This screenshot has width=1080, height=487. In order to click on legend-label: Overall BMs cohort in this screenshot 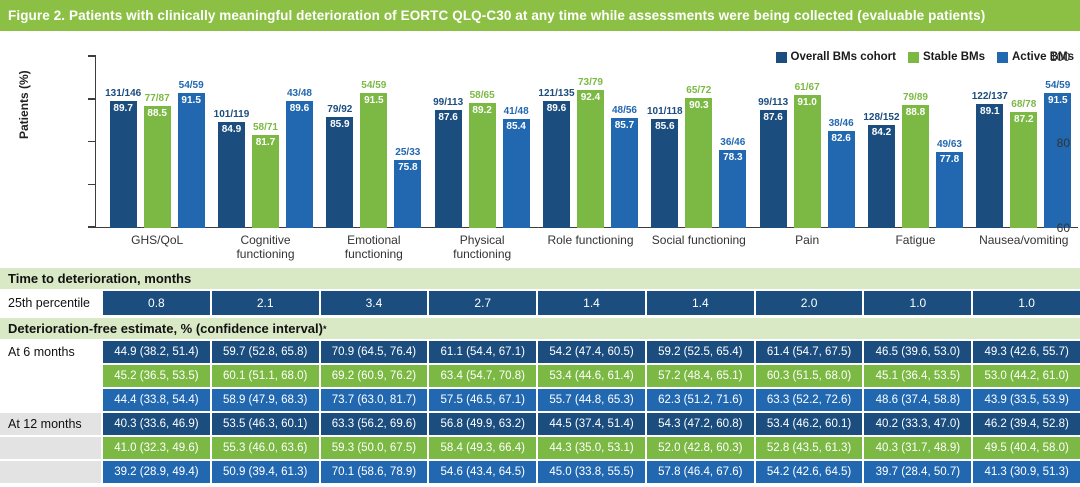, I will do `click(843, 57)`.